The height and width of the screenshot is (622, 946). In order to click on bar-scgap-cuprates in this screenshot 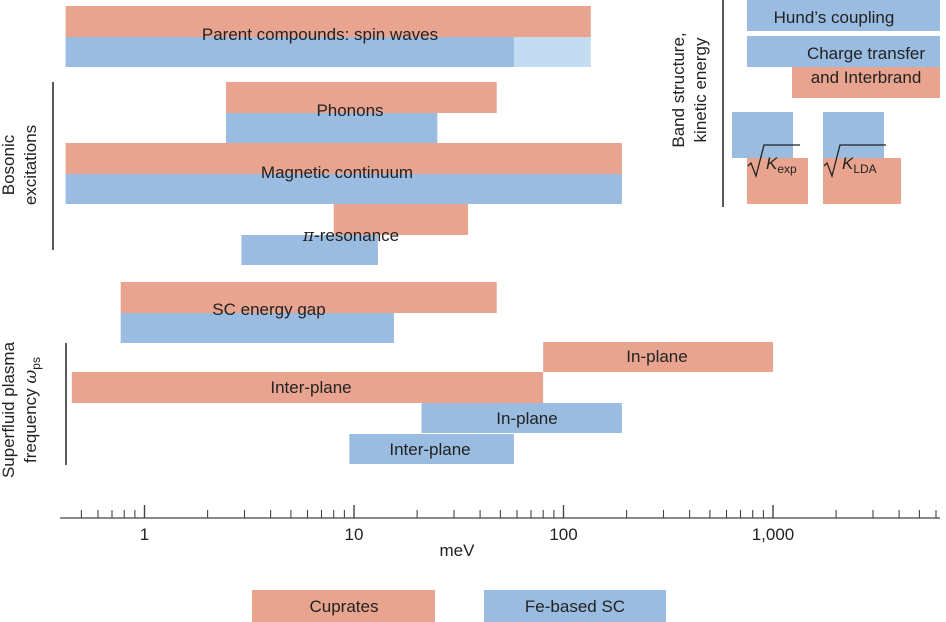, I will do `click(308, 297)`.